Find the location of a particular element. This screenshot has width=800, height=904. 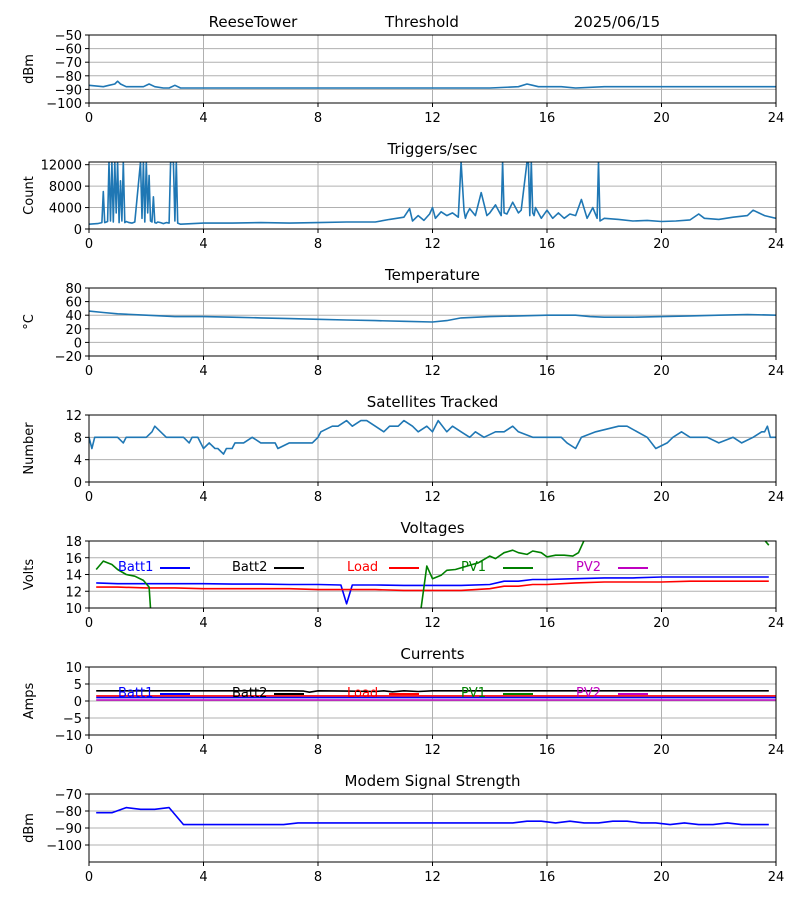

voltages-xtick-label: 0 is located at coordinates (89, 623).